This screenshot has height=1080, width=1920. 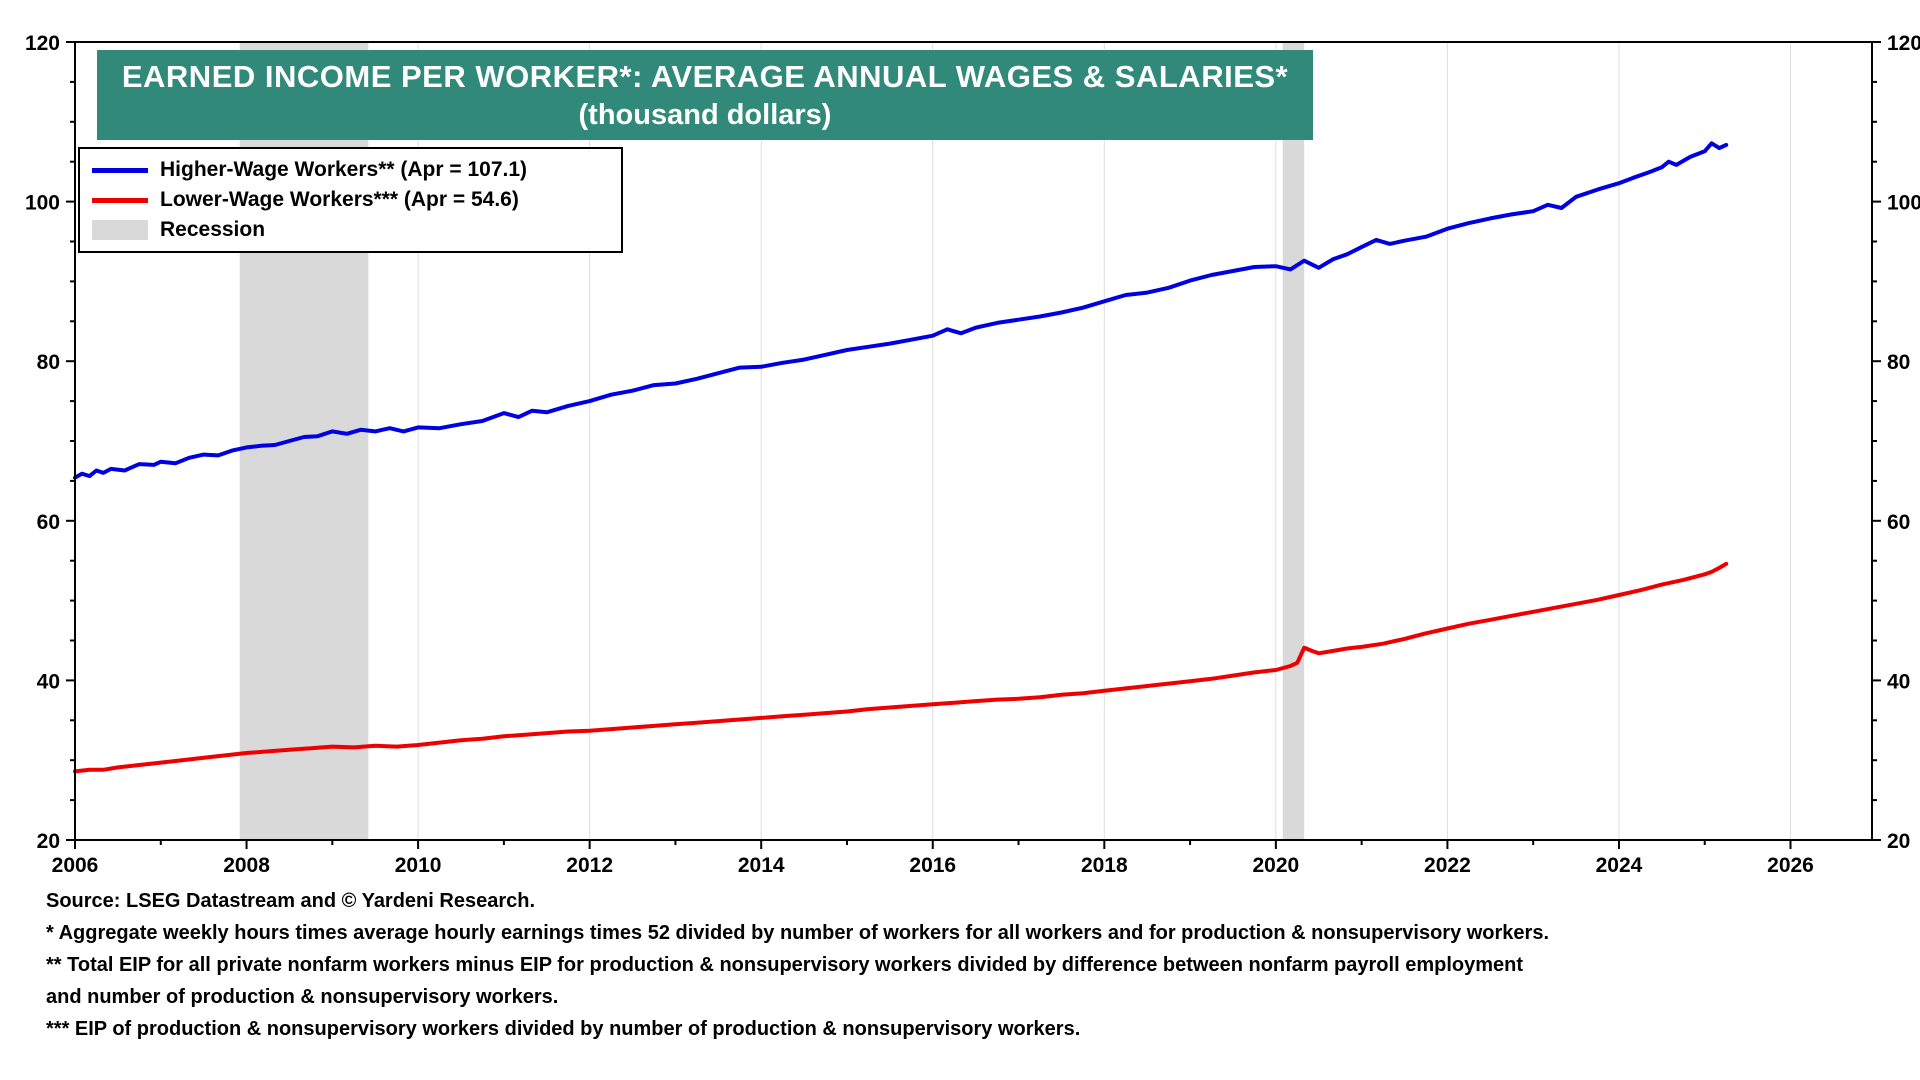 I want to click on y-tick-label-left: 100, so click(x=42, y=203).